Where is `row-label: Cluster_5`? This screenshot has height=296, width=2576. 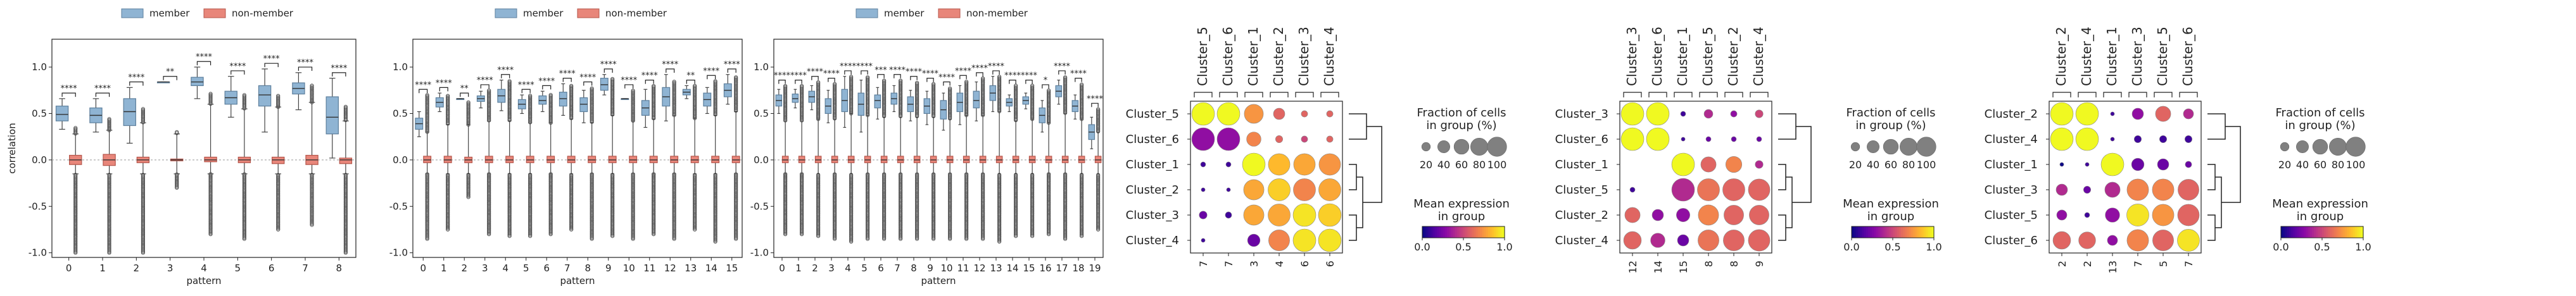 row-label: Cluster_5 is located at coordinates (1581, 190).